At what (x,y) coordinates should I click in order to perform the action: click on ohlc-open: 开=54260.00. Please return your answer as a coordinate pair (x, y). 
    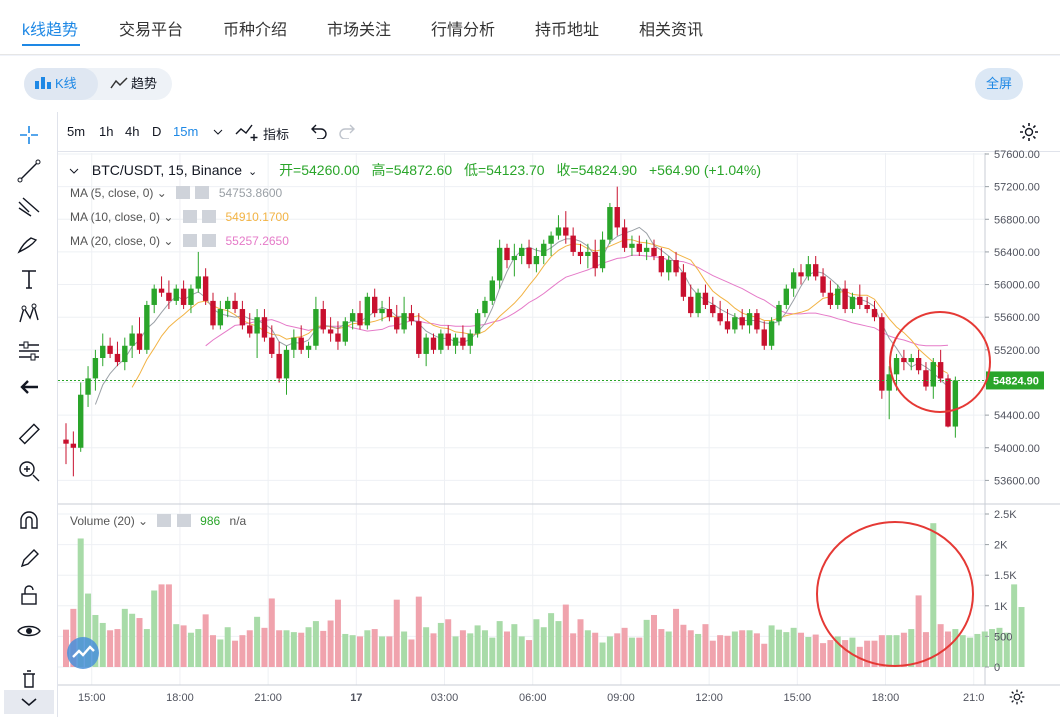
    Looking at the image, I should click on (319, 170).